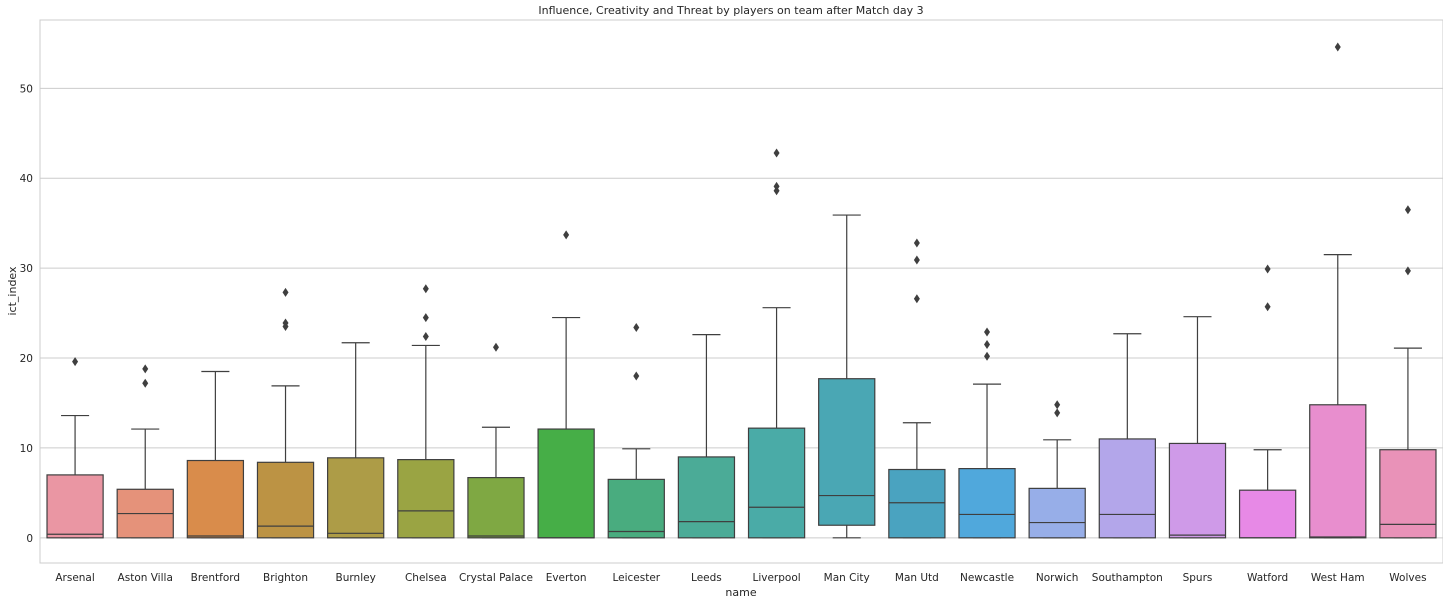 The image size is (1443, 604). What do you see at coordinates (285, 578) in the screenshot?
I see `x-tick-label: Brighton` at bounding box center [285, 578].